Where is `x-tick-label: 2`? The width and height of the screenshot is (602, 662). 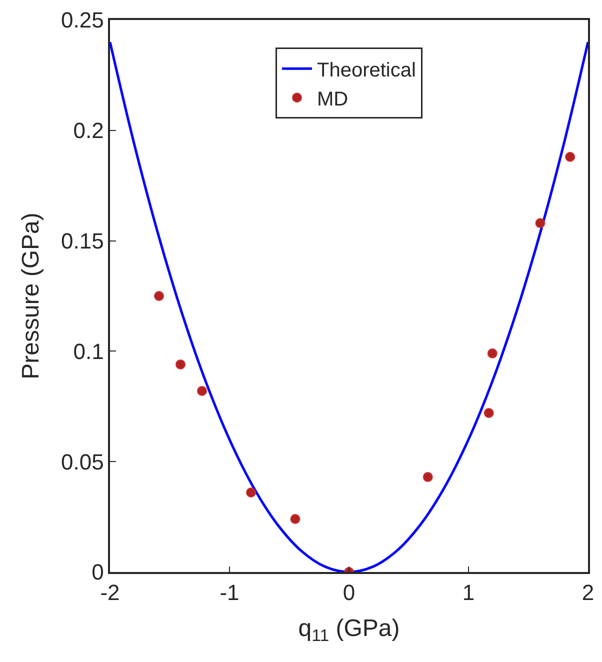 x-tick-label: 2 is located at coordinates (588, 593).